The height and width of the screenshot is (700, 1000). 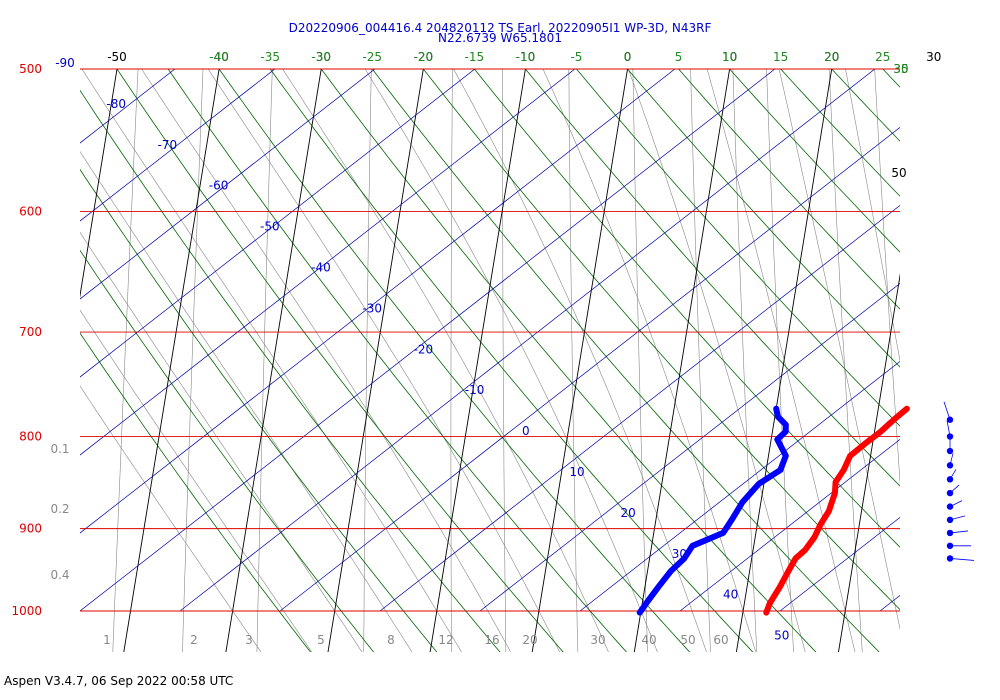 I want to click on isotherm-label: 10, so click(x=729, y=57).